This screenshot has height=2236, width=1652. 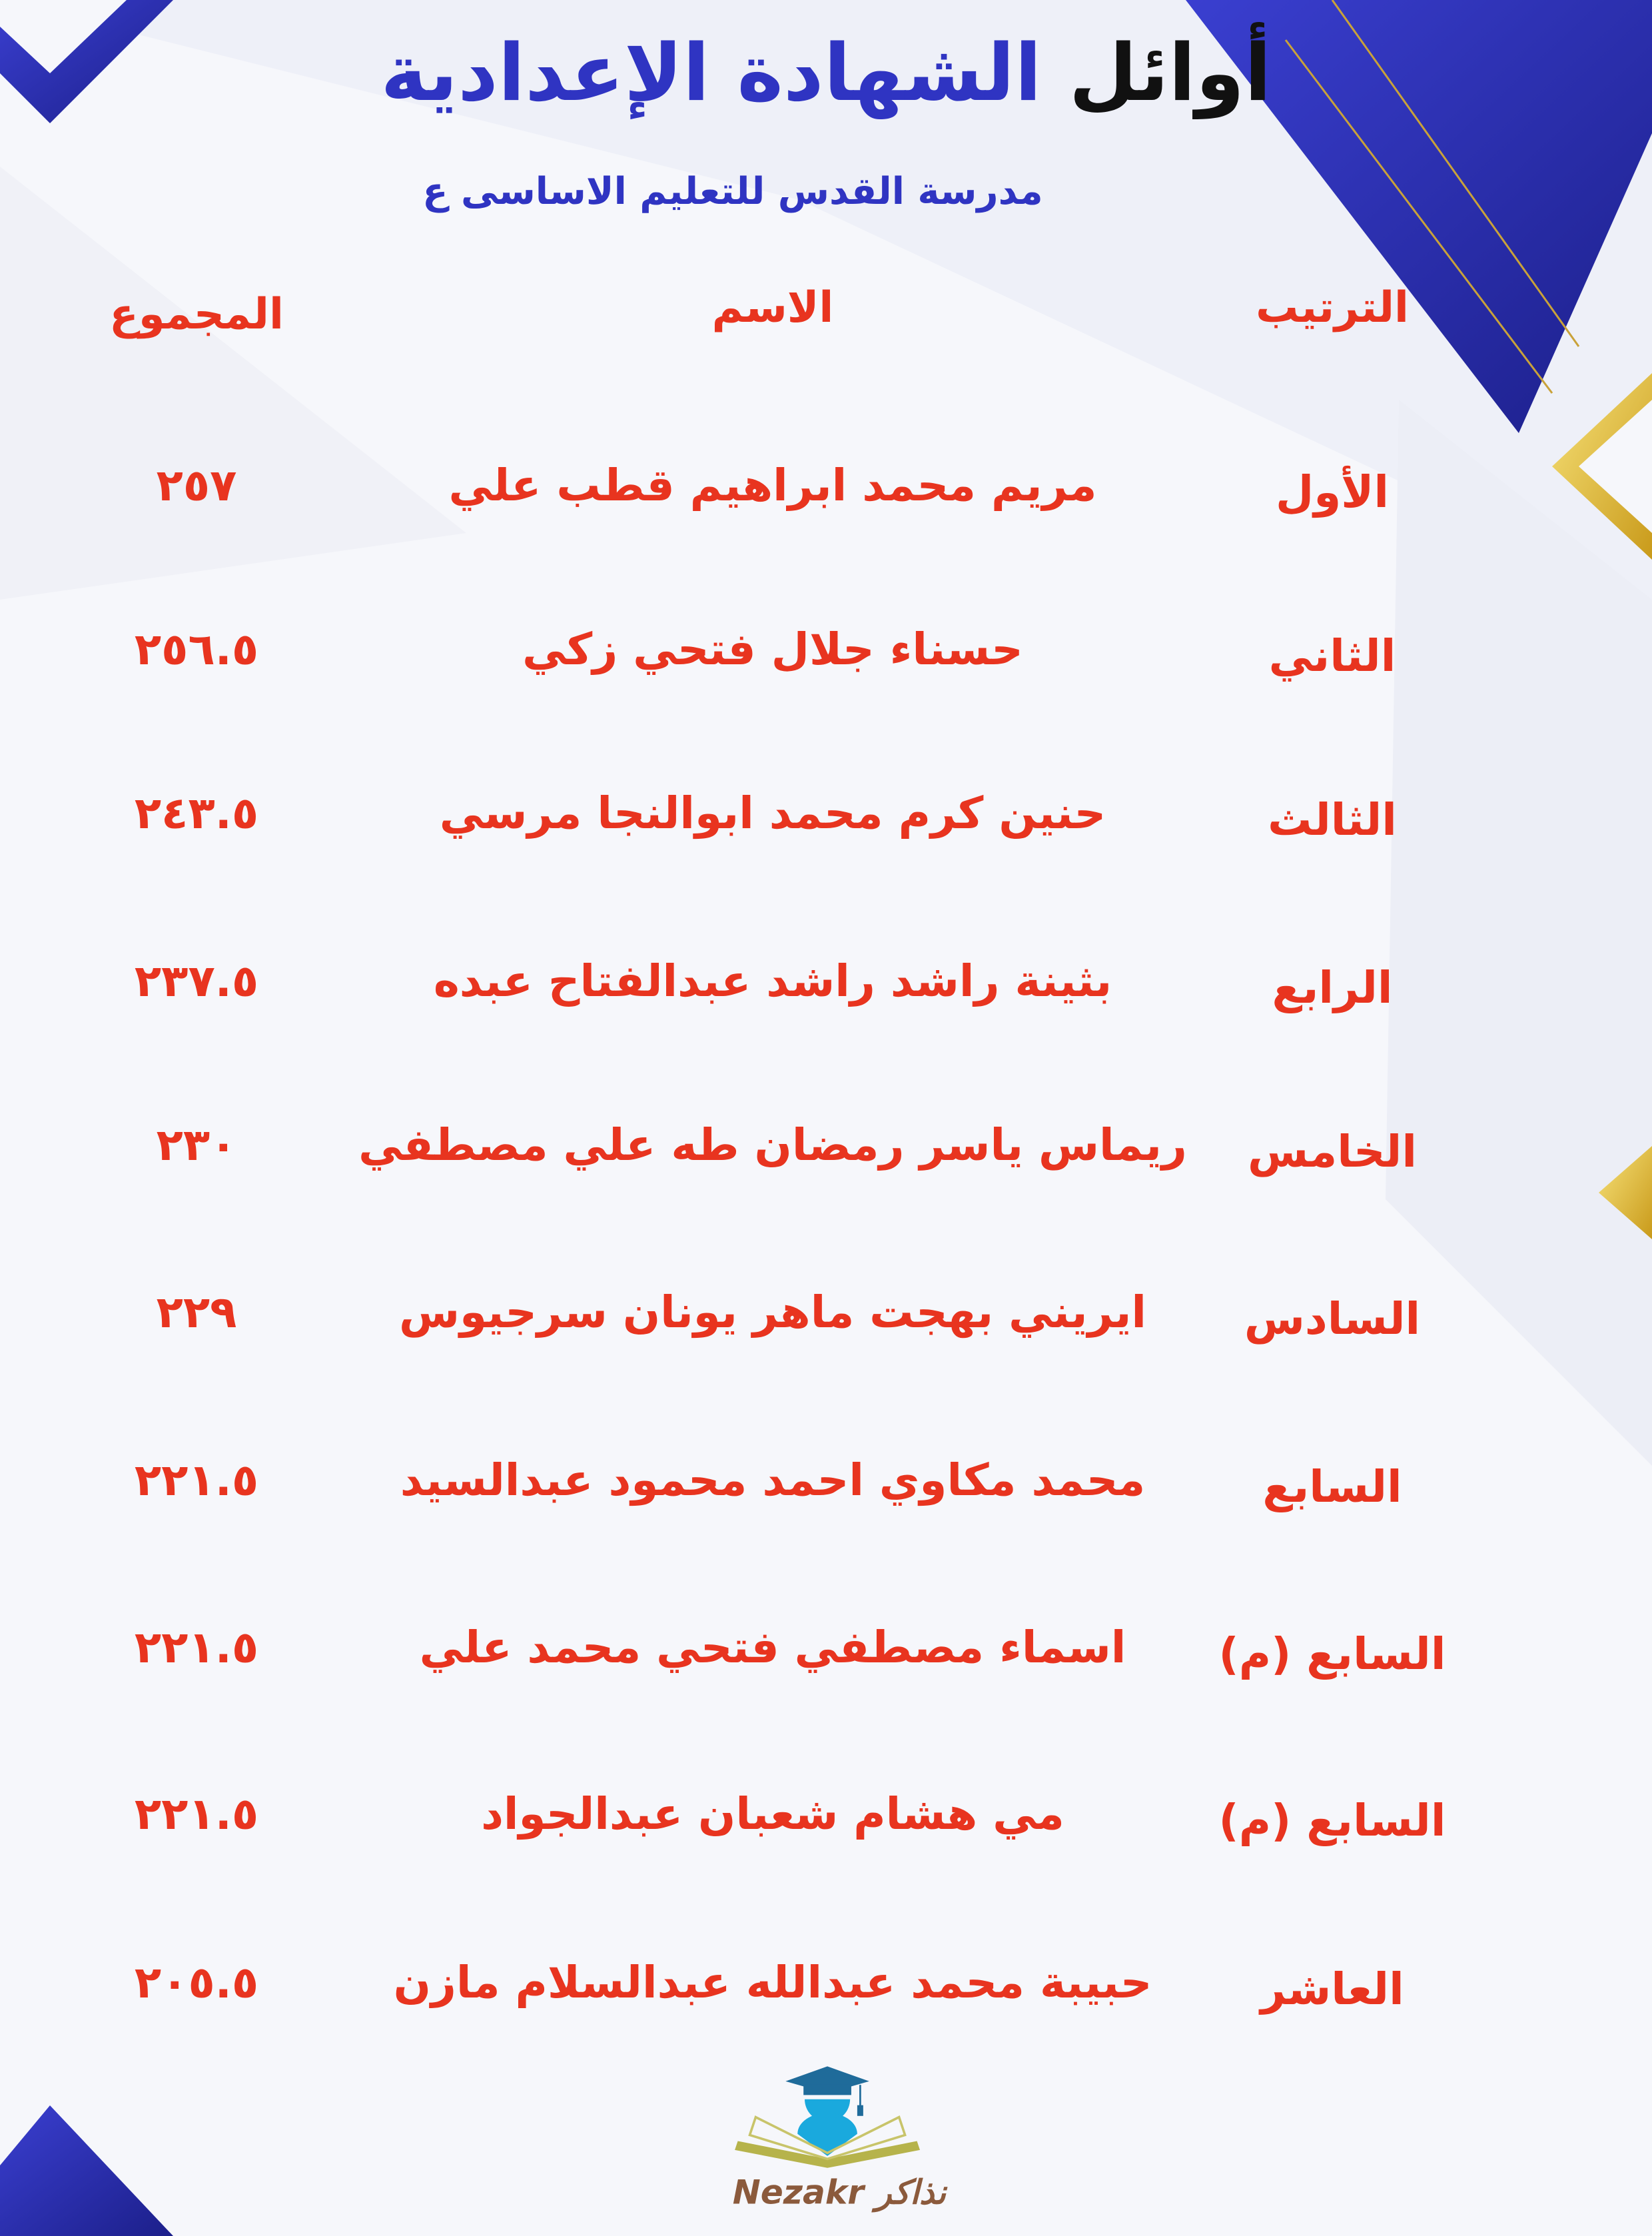 I want to click on student-name: حبيبة محمد عبدالله عبدالسلام مازن, so click(x=772, y=1982).